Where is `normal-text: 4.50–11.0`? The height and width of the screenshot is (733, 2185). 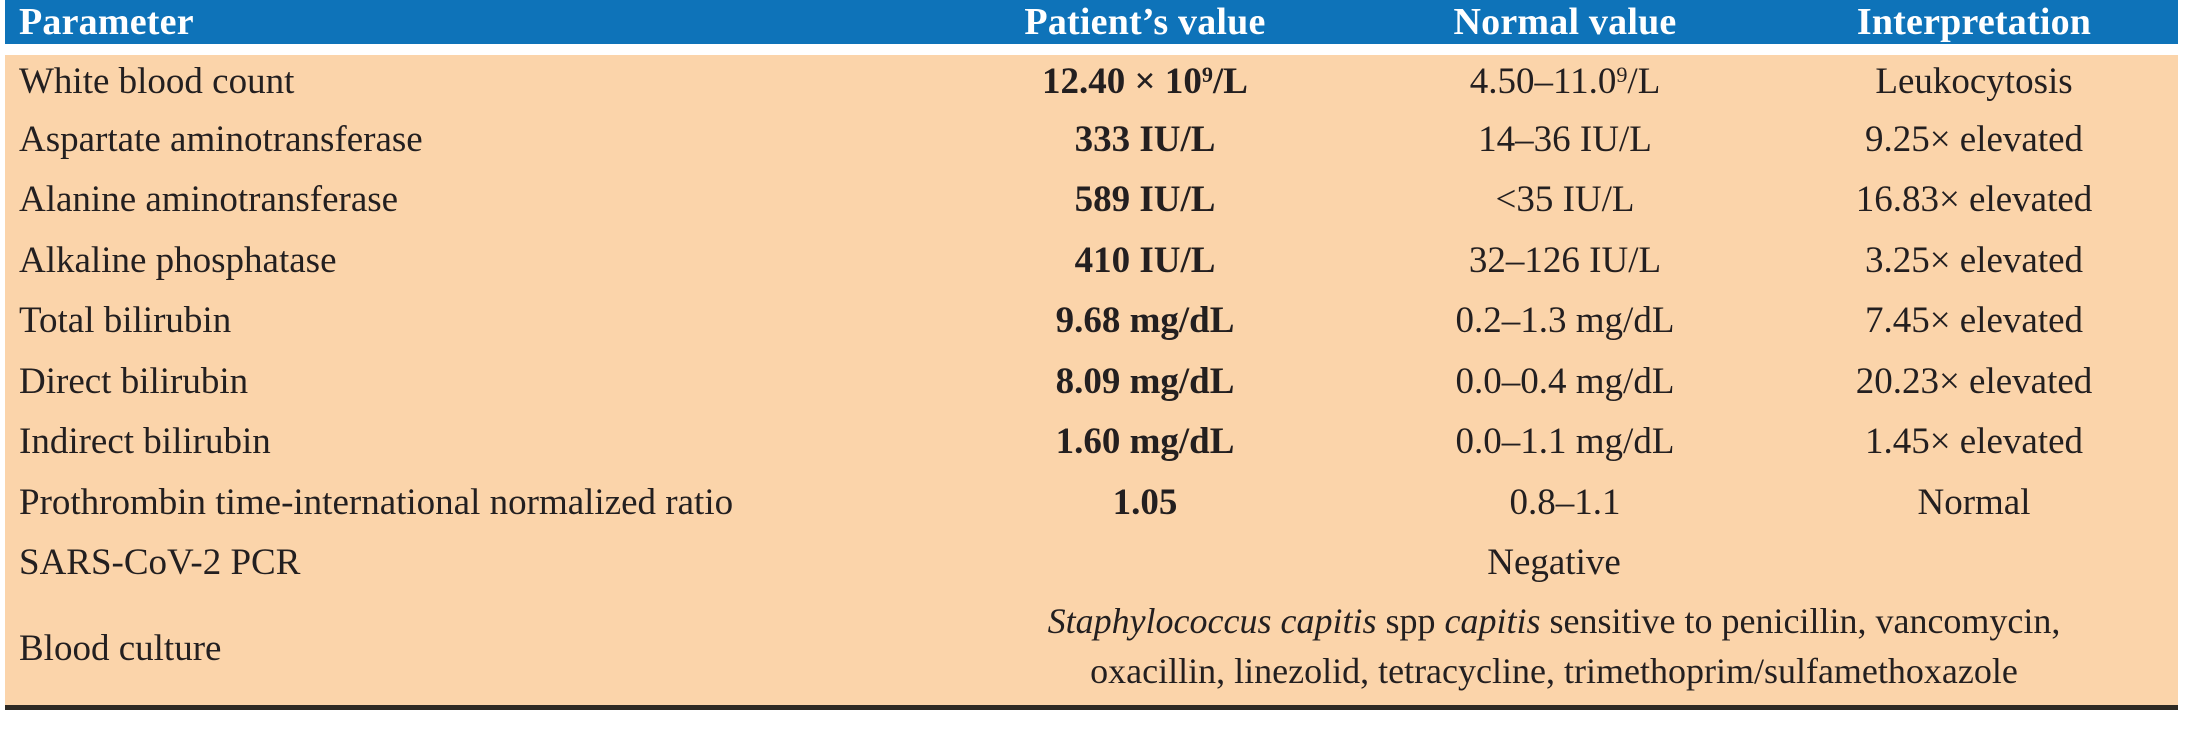 normal-text: 4.50–11.0 is located at coordinates (1543, 82).